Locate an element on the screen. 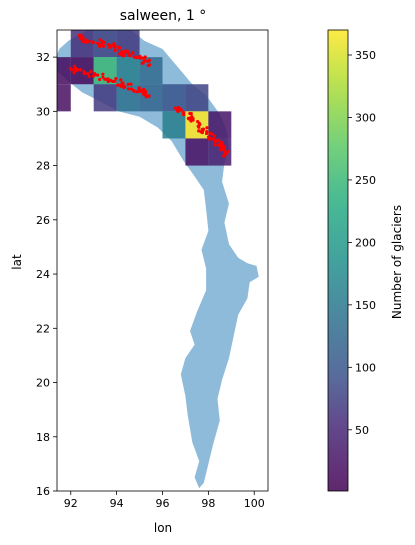 The image size is (415, 545). y-tick-label: 16 is located at coordinates (43, 491).